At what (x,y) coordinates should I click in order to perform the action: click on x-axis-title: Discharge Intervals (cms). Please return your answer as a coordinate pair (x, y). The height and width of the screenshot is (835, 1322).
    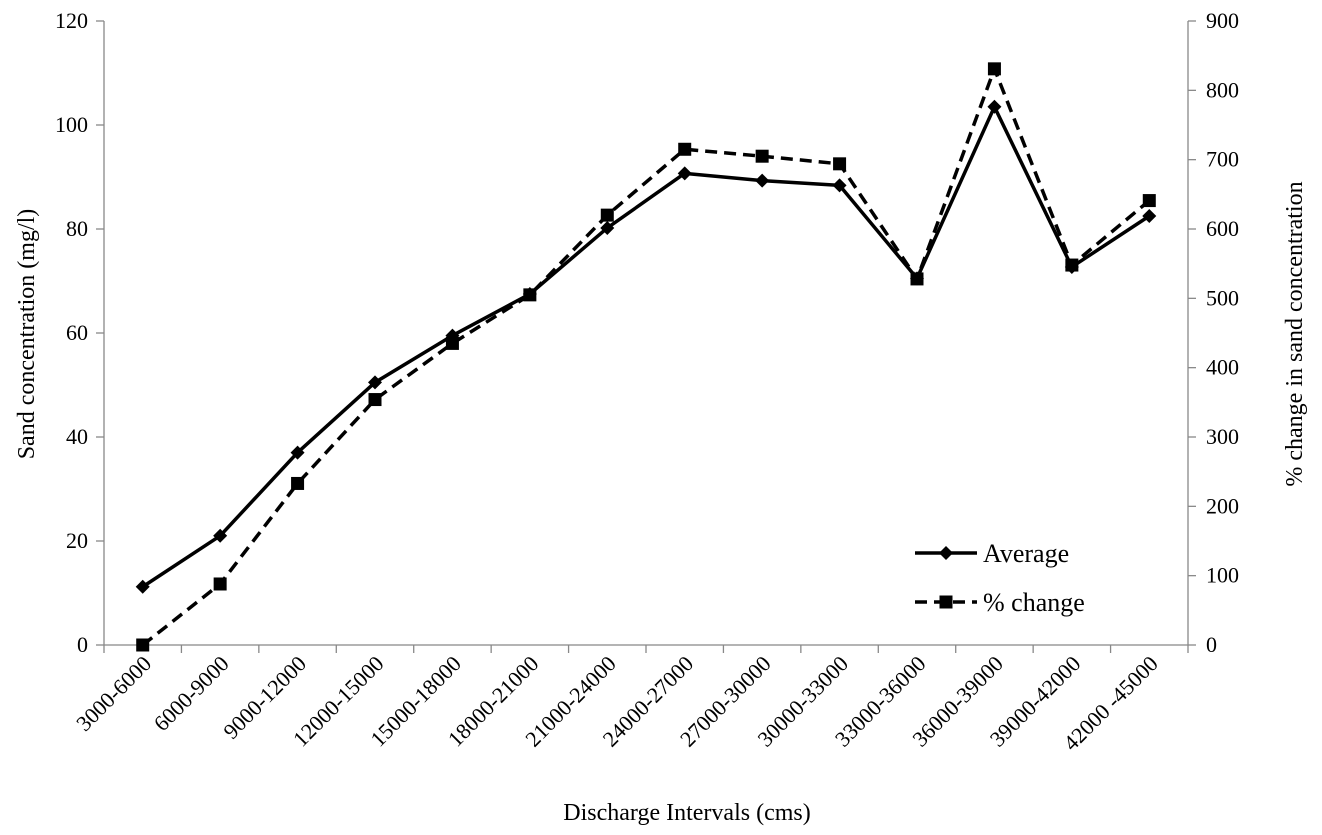
    Looking at the image, I should click on (686, 813).